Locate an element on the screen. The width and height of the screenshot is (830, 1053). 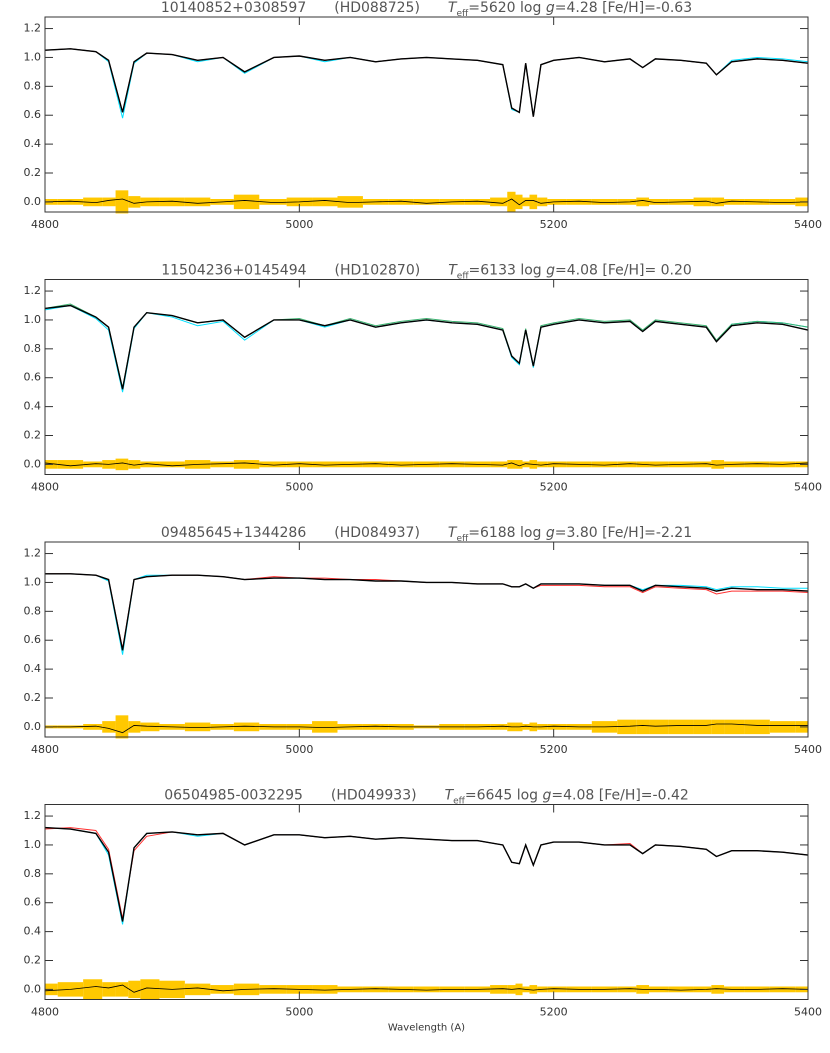
title-part: (HD084937) is located at coordinates (377, 533).